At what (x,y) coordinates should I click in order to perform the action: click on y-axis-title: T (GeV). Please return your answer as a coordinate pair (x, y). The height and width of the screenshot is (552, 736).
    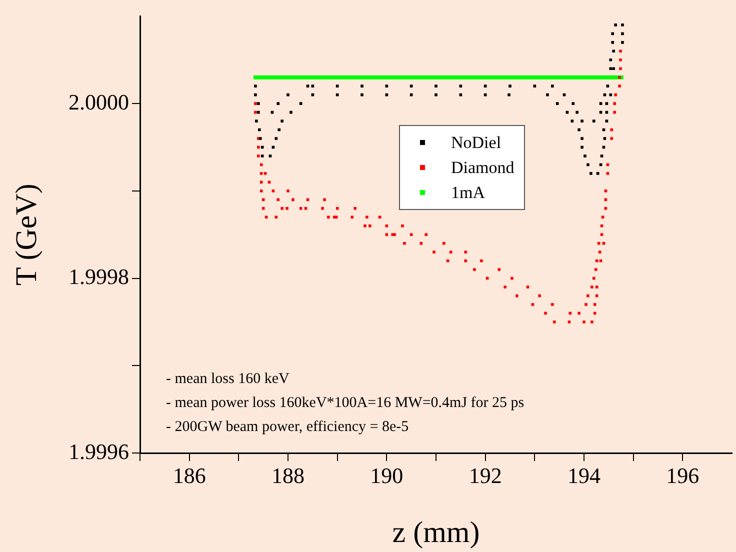
    Looking at the image, I should click on (26, 235).